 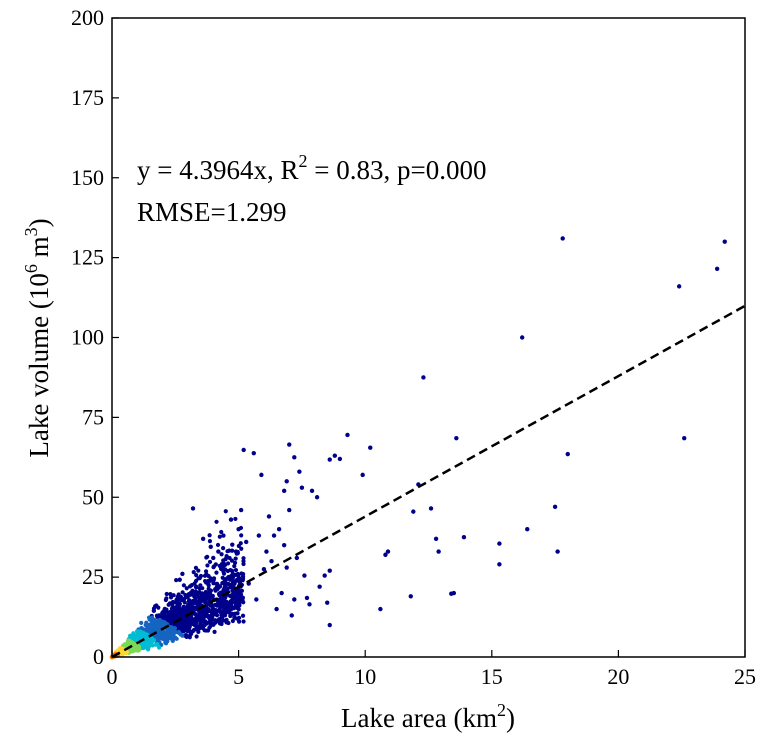 What do you see at coordinates (745, 676) in the screenshot?
I see `x-tick-label: 25` at bounding box center [745, 676].